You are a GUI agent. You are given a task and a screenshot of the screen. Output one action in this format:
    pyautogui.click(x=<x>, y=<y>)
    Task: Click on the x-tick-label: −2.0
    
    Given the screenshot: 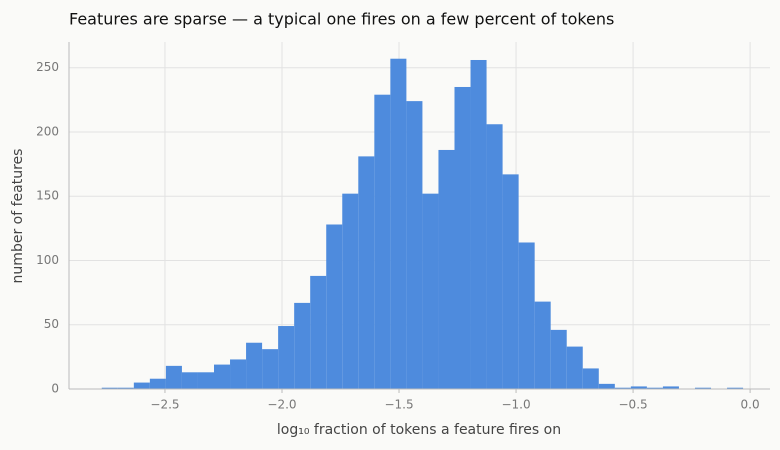 What is the action you would take?
    pyautogui.click(x=281, y=405)
    